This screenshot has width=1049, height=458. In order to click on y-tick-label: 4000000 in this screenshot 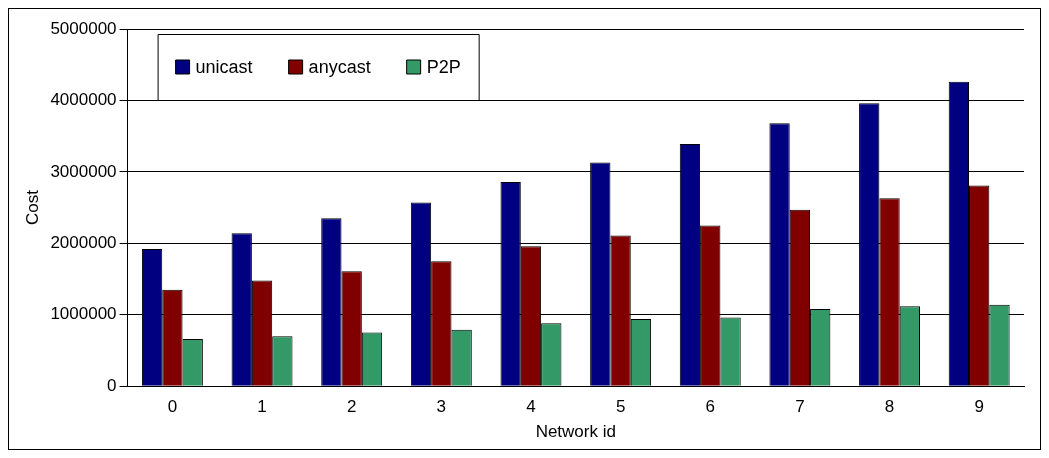, I will do `click(83, 100)`.